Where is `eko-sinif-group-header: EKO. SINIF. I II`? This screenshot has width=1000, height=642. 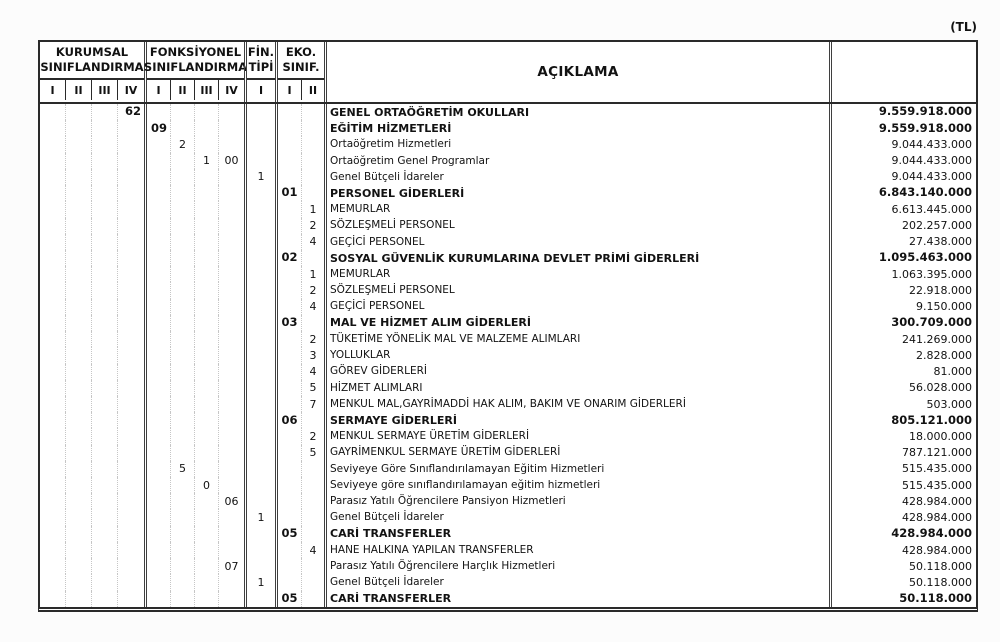 eko-sinif-group-header: EKO. SINIF. I II is located at coordinates (299, 72).